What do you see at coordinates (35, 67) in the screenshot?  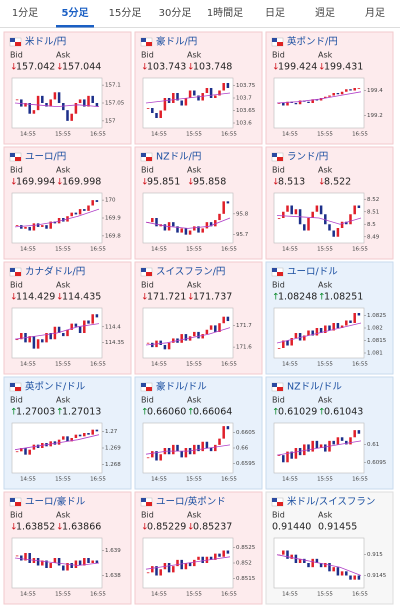 I see `bid-value: 157.042` at bounding box center [35, 67].